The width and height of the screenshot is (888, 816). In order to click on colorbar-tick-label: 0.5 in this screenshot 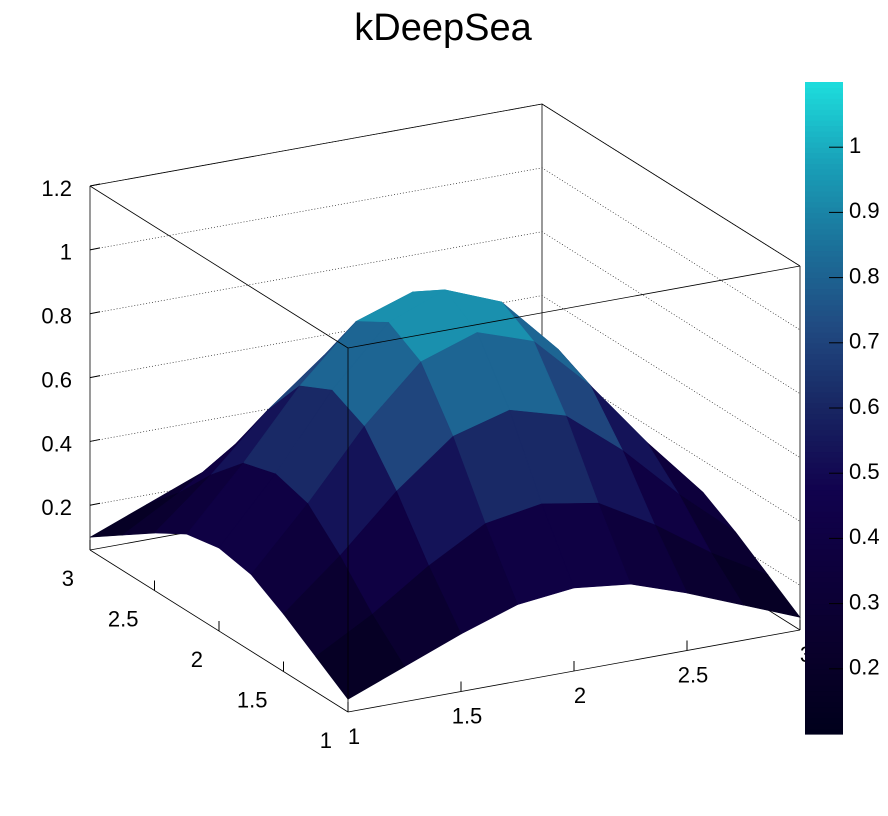, I will do `click(864, 471)`.